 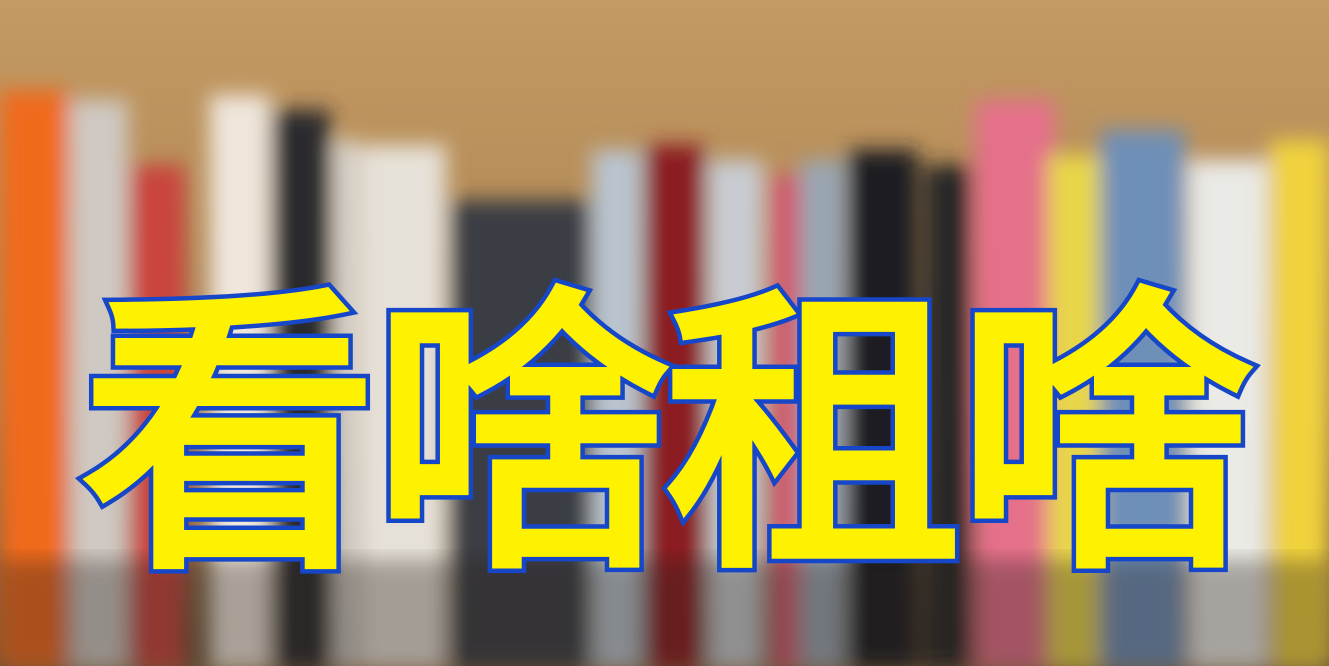 I want to click on book-spine, so click(x=345, y=403).